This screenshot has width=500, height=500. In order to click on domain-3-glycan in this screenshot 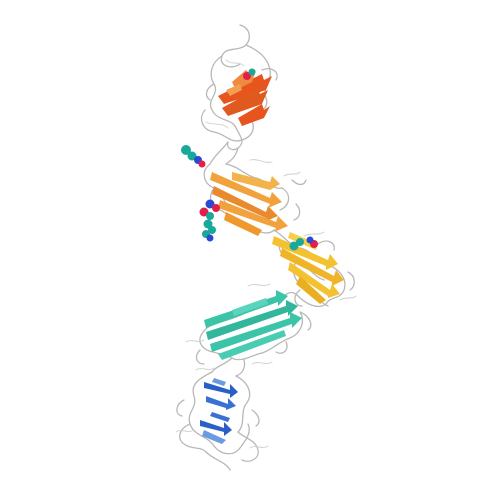, I will do `click(303, 243)`.